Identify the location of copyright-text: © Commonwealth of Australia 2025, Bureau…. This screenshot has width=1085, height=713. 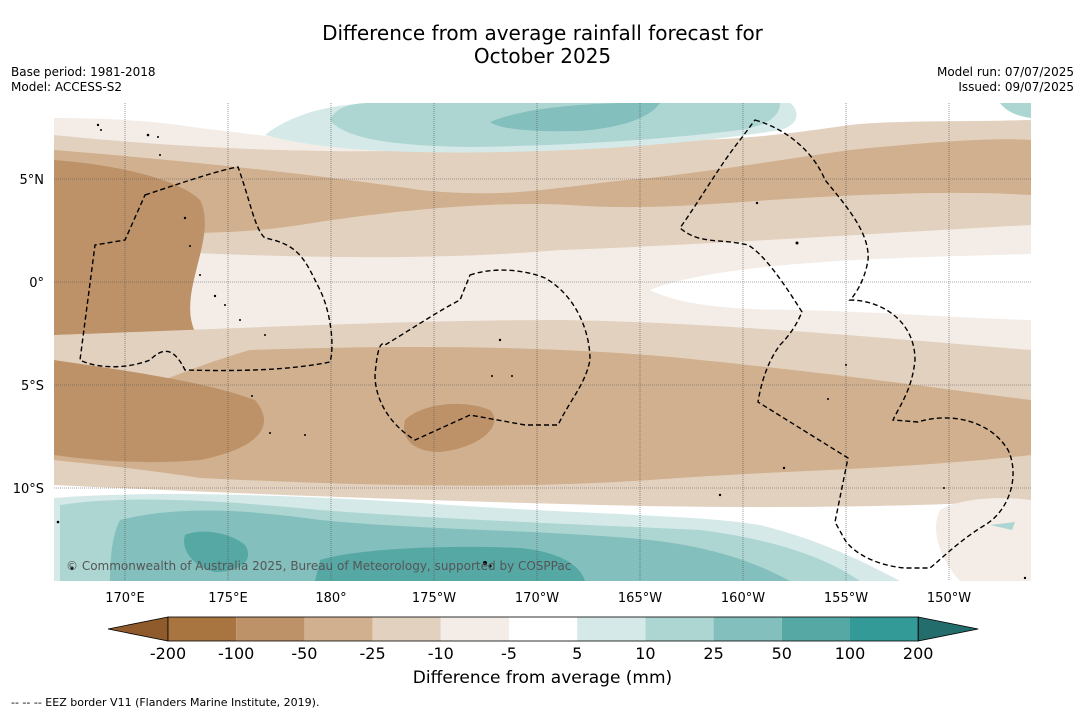
(318, 566).